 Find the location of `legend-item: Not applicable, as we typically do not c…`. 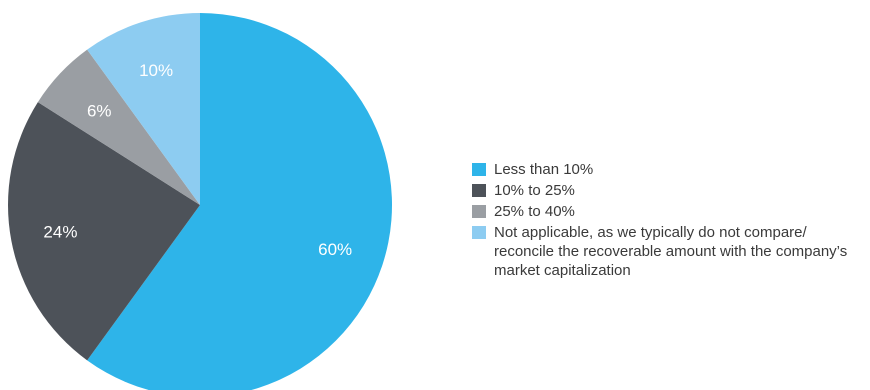

legend-item: Not applicable, as we typically do not c… is located at coordinates (668, 251).